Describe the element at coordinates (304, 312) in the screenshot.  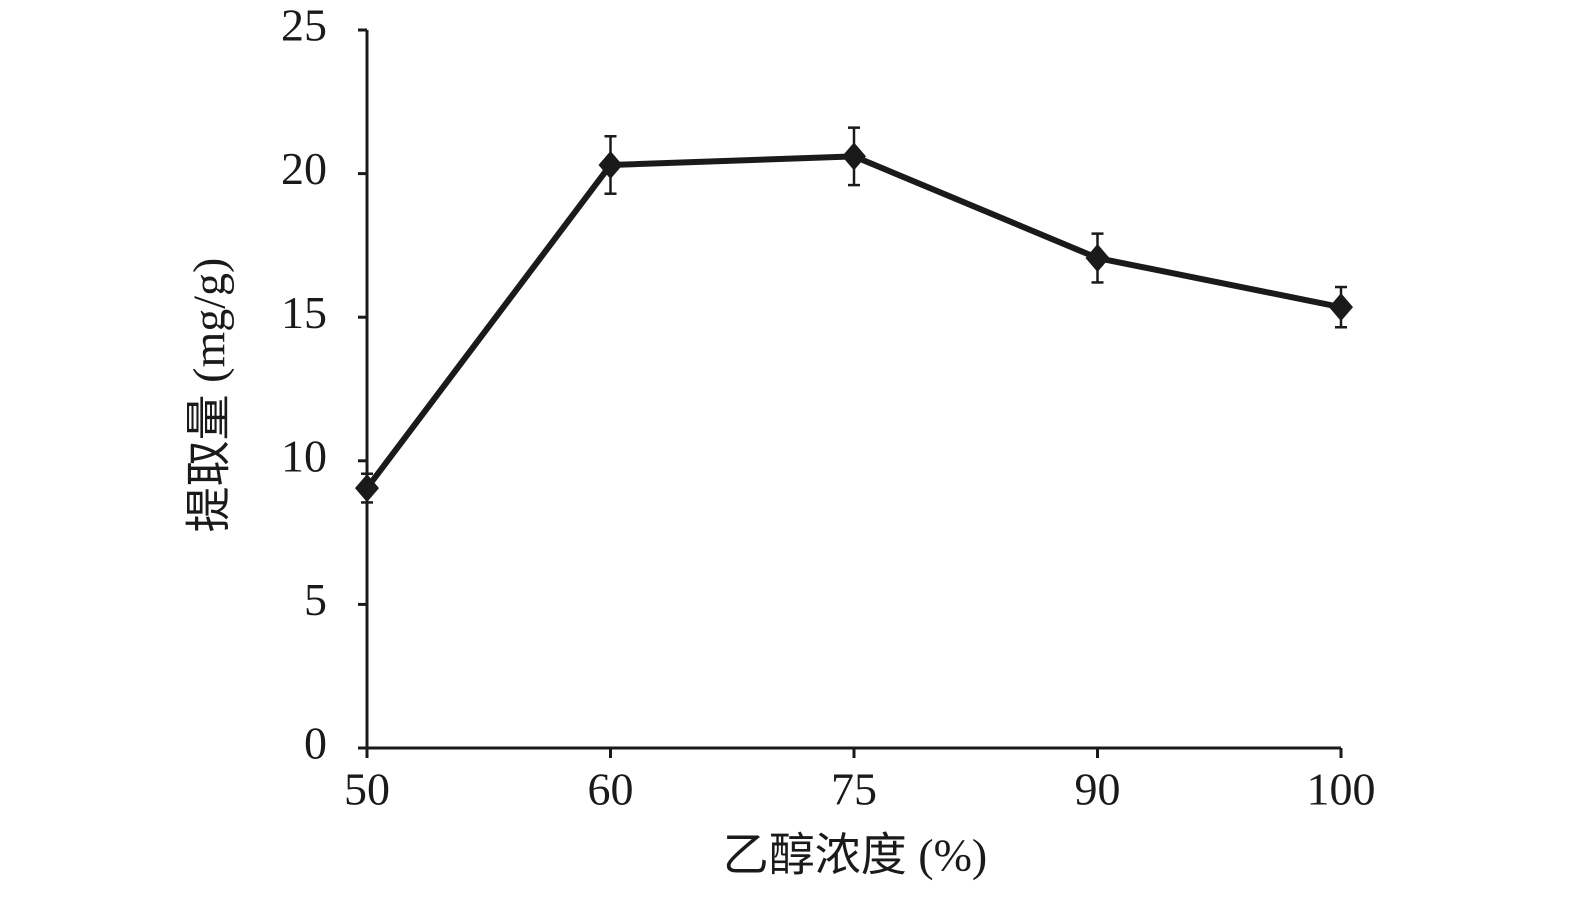
I see `y-tick-label: 15` at that location.